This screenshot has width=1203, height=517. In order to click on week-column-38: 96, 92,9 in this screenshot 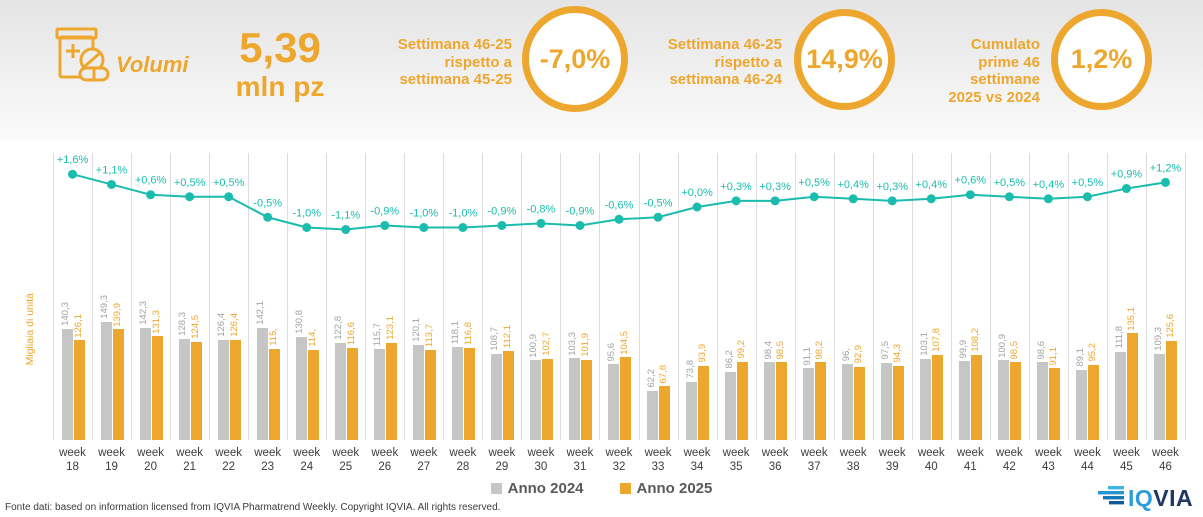, I will do `click(853, 296)`.